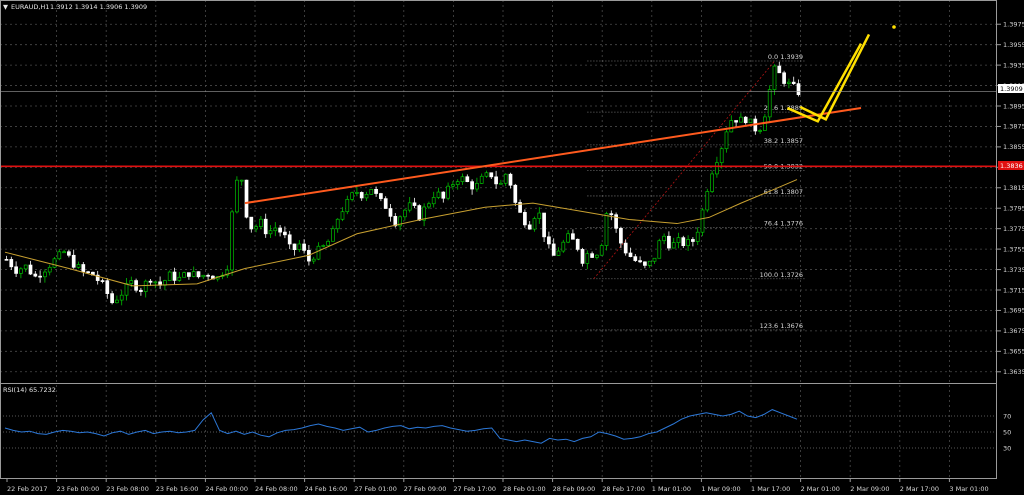 The height and width of the screenshot is (495, 1024). I want to click on time-axis-label: 2 Mar 01:00, so click(820, 489).